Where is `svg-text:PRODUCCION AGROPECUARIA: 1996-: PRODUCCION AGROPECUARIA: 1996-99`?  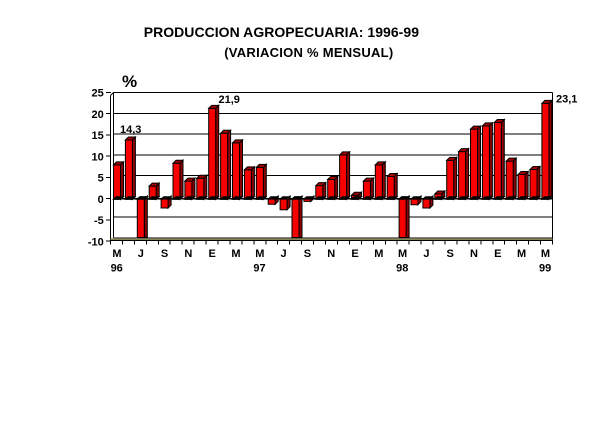 svg-text:PRODUCCION AGROPECUARIA: 1996-: PRODUCCION AGROPECUARIA: 1996-99 is located at coordinates (282, 32).